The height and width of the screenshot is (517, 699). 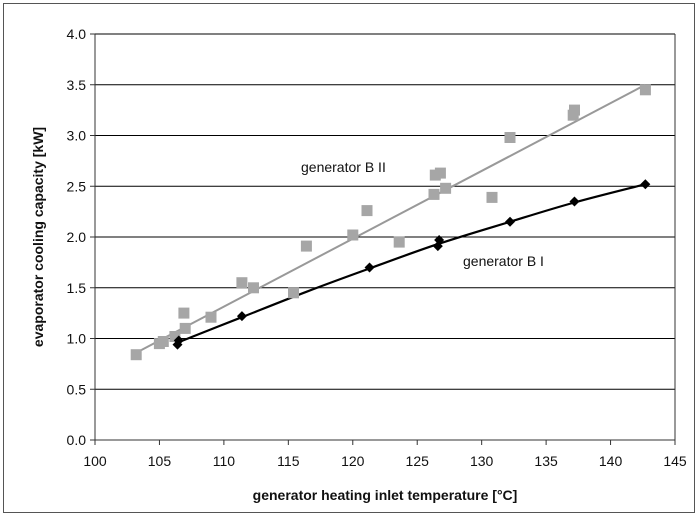 What do you see at coordinates (77, 34) in the screenshot?
I see `y-tick-label-8: 4.0` at bounding box center [77, 34].